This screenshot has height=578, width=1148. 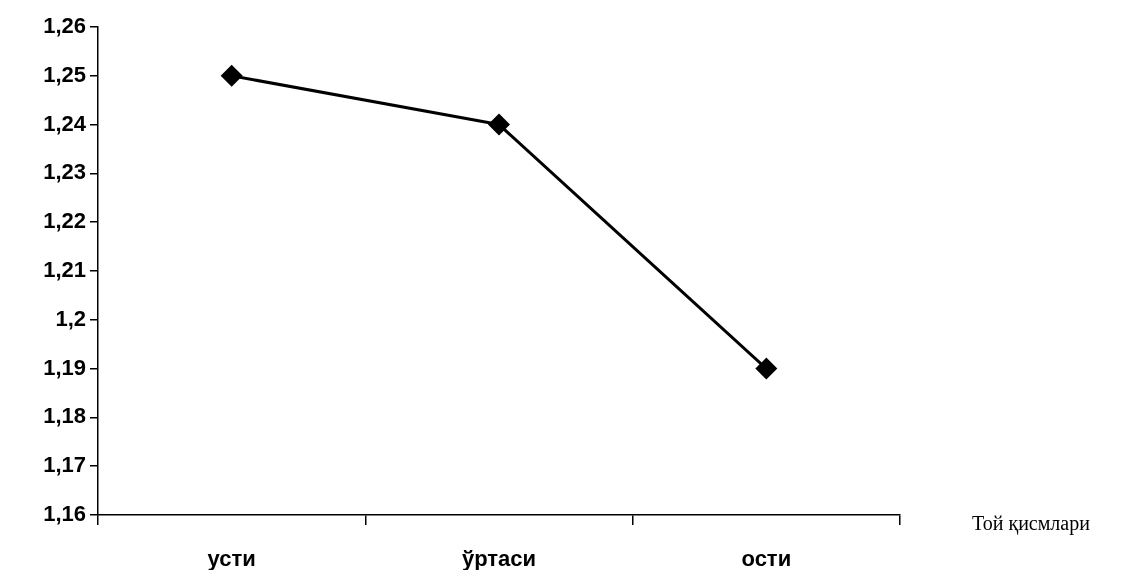 I want to click on x-tick-label: ости, so click(x=766, y=559).